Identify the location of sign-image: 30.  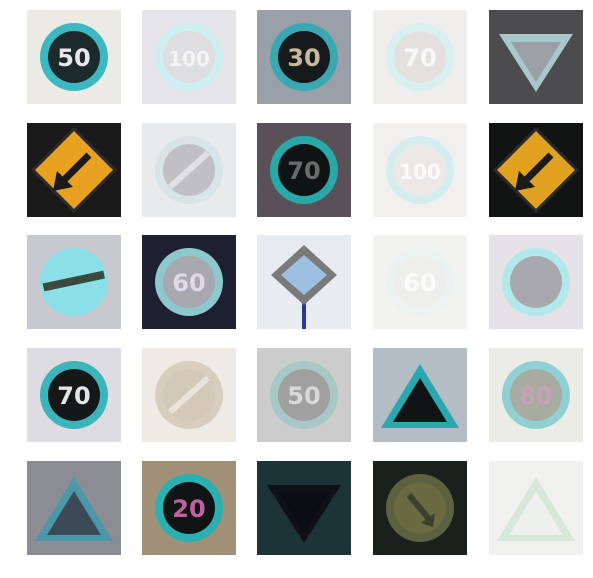
(304, 57).